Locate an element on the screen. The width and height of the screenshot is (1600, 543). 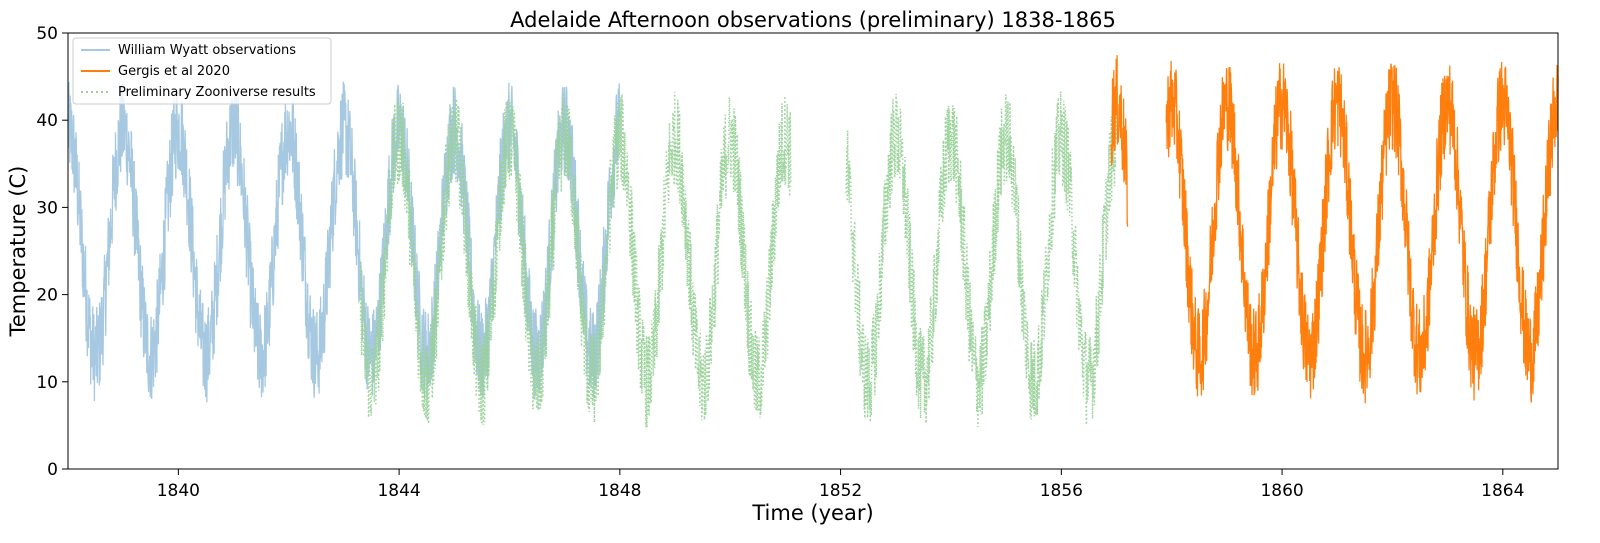
legend-box is located at coordinates (202, 71).